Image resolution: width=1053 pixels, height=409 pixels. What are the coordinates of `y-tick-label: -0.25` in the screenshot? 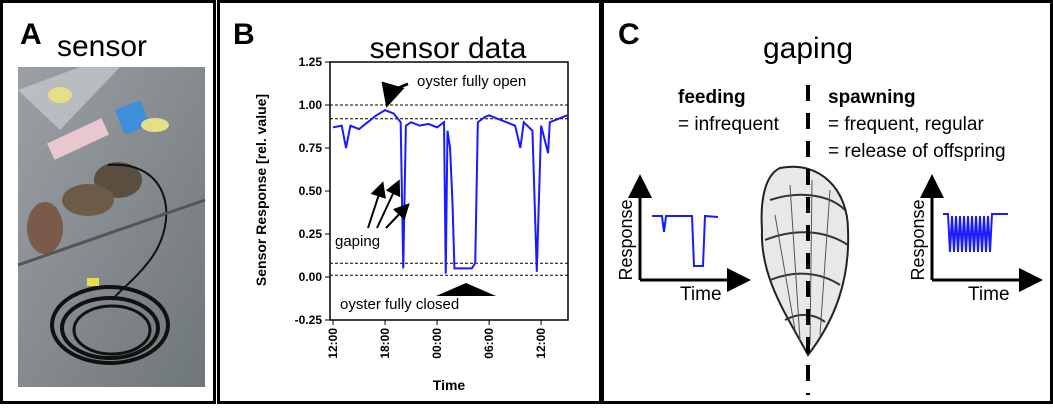 It's located at (309, 320).